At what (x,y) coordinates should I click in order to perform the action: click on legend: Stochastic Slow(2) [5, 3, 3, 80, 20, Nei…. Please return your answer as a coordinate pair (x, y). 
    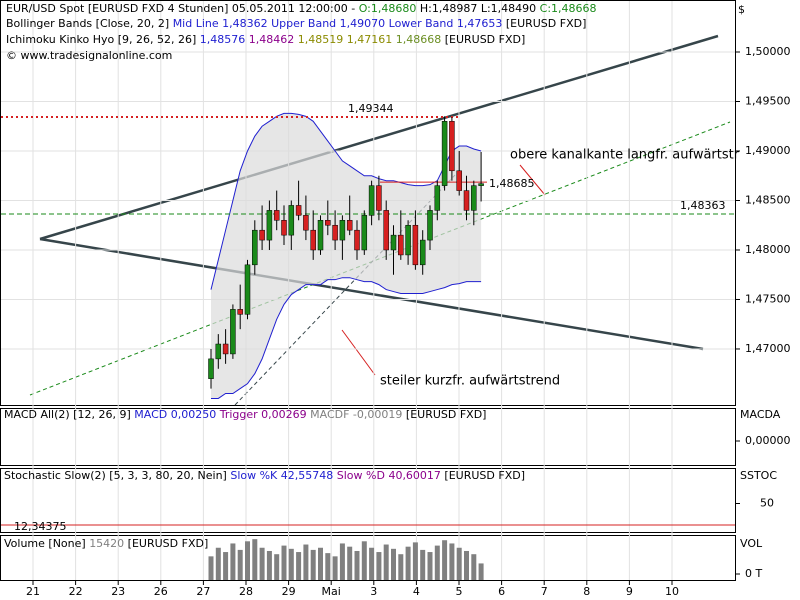
    Looking at the image, I should click on (264, 475).